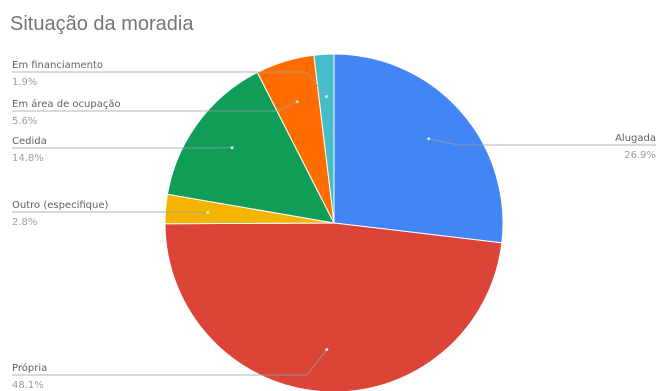 Image resolution: width=659 pixels, height=391 pixels. I want to click on slice-value-3: 2.8%, so click(24, 222).